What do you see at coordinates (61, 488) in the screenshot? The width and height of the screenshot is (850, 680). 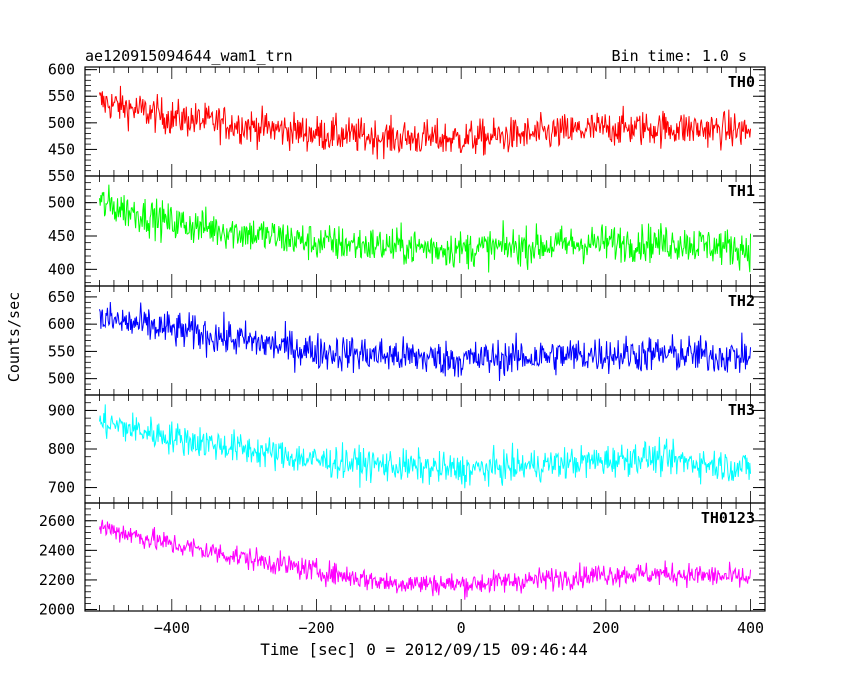 I see `y-tick-label: 700` at bounding box center [61, 488].